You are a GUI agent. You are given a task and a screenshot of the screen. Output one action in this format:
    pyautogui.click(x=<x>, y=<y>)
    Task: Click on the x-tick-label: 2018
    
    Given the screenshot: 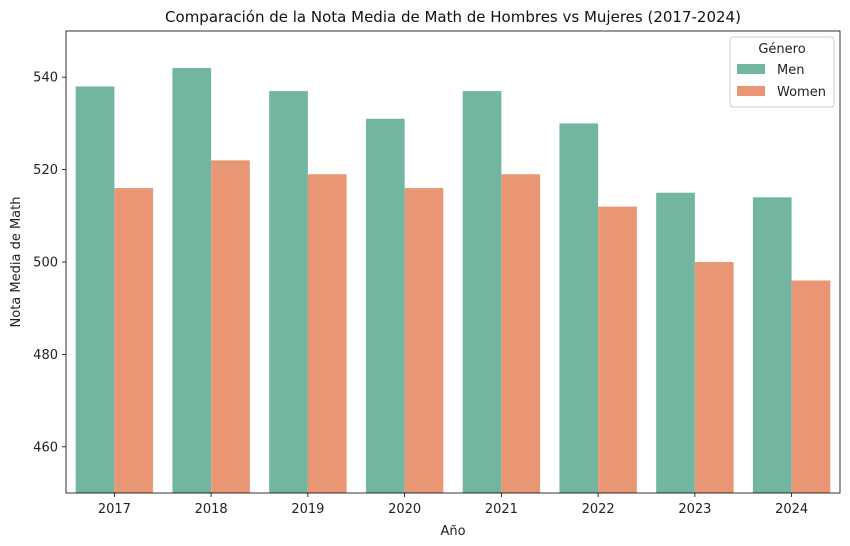 What is the action you would take?
    pyautogui.click(x=211, y=509)
    